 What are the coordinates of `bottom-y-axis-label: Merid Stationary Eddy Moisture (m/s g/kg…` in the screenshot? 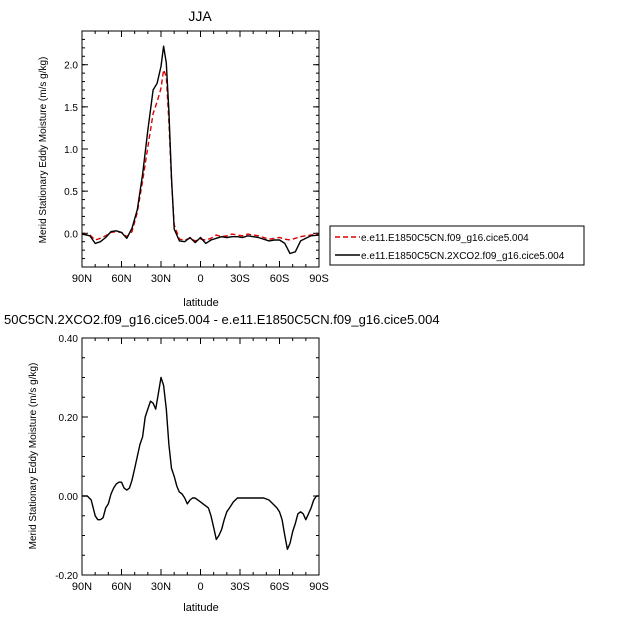 It's located at (33, 456).